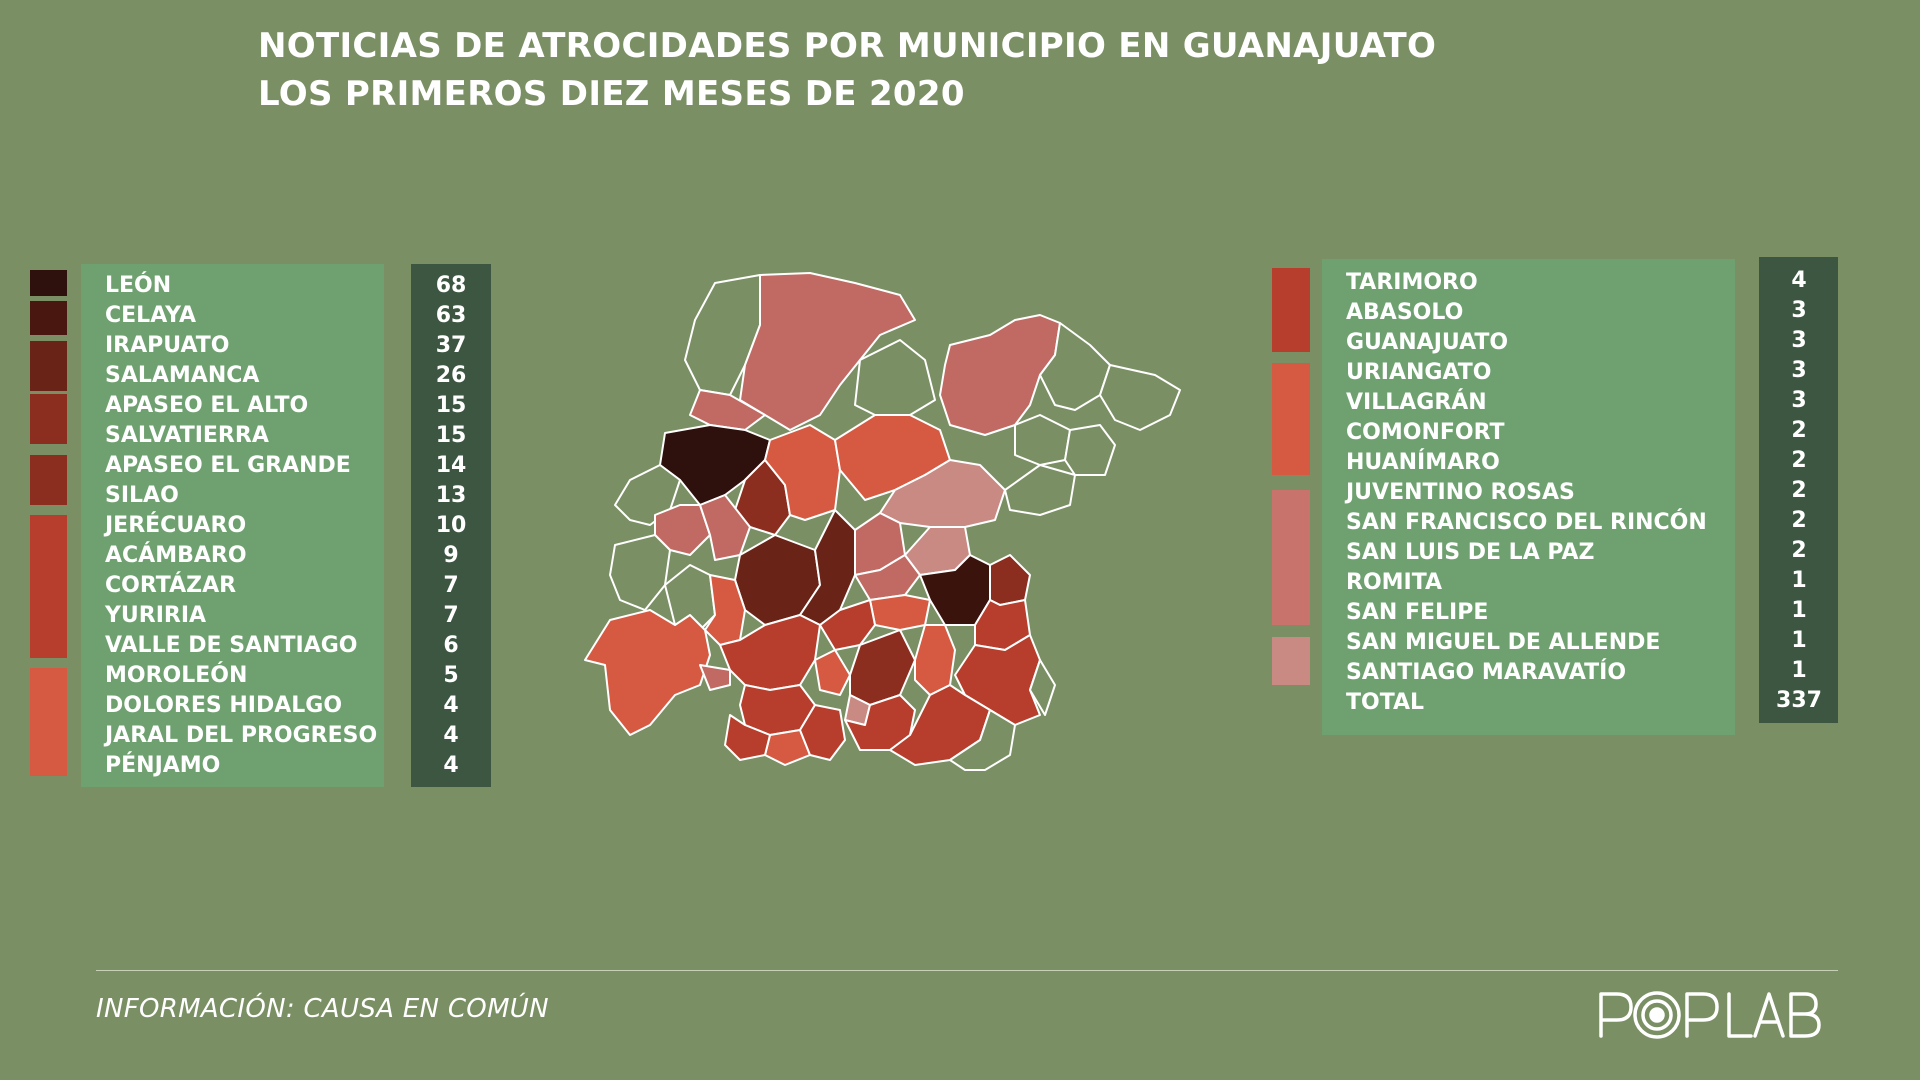  Describe the element at coordinates (611, 94) in the screenshot. I see `title-line-2: LOS PRIMEROS DIEZ MESES DE 2020` at that location.